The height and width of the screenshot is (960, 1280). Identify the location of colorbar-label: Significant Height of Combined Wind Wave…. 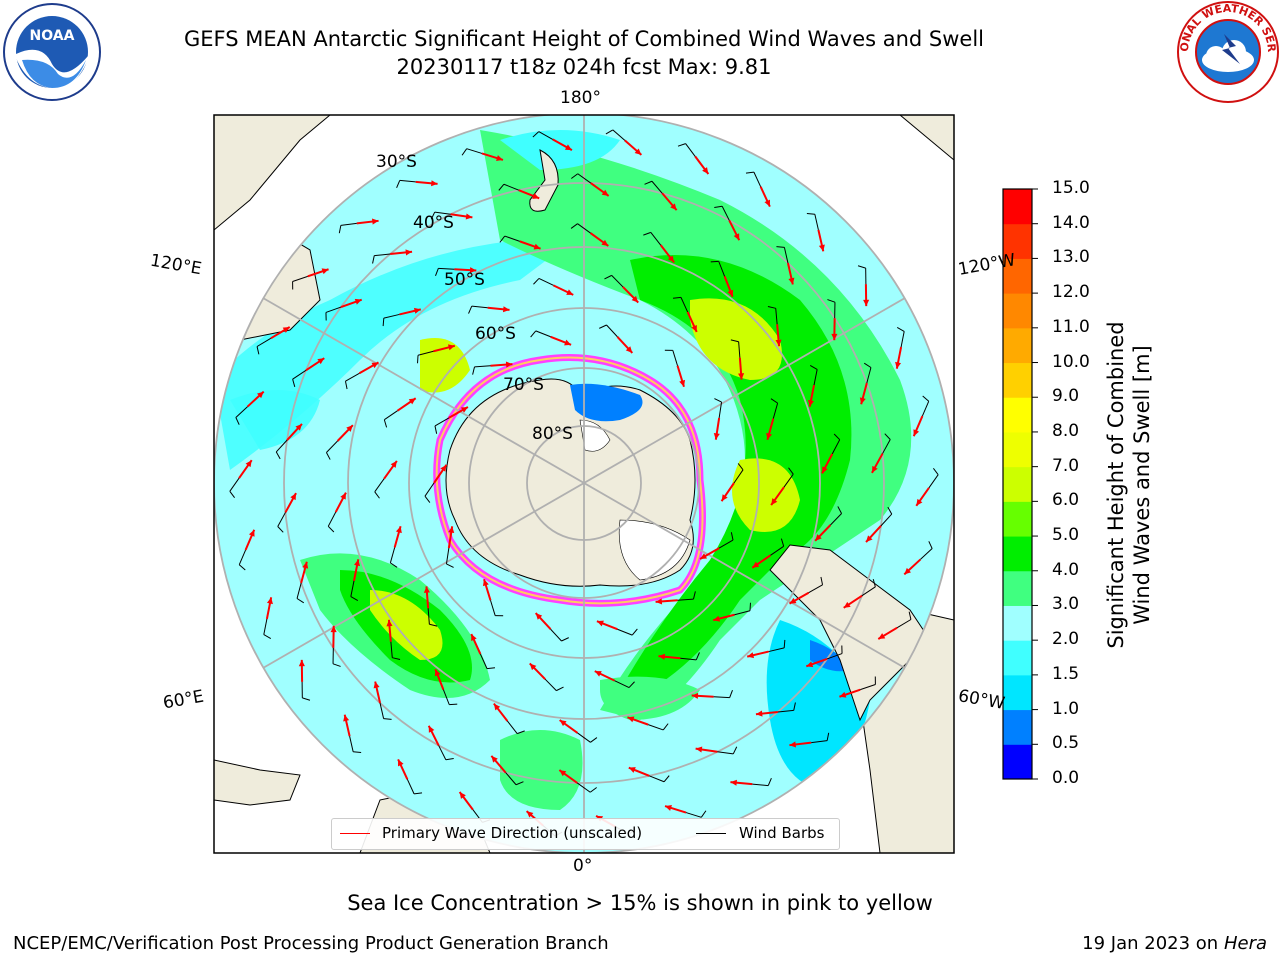
(1129, 485).